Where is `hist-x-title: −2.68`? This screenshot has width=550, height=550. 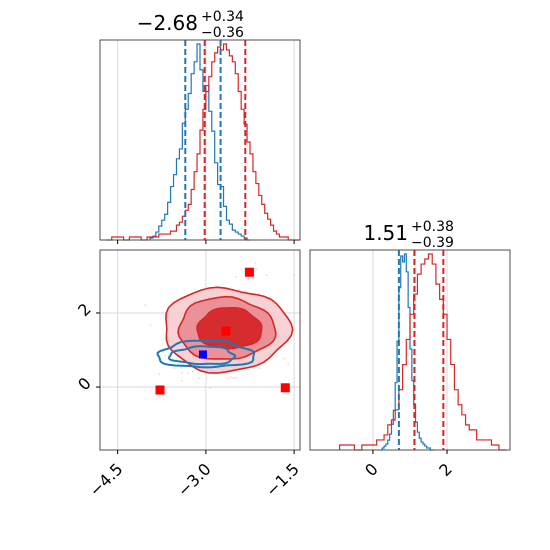 hist-x-title: −2.68 is located at coordinates (167, 23).